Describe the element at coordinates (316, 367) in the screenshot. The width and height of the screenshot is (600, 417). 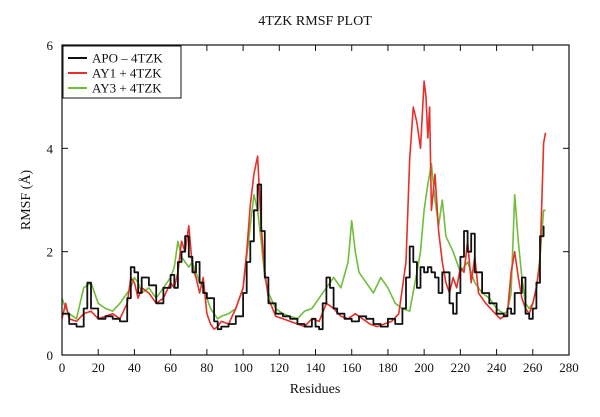
I see `x-tick-label: 140` at that location.